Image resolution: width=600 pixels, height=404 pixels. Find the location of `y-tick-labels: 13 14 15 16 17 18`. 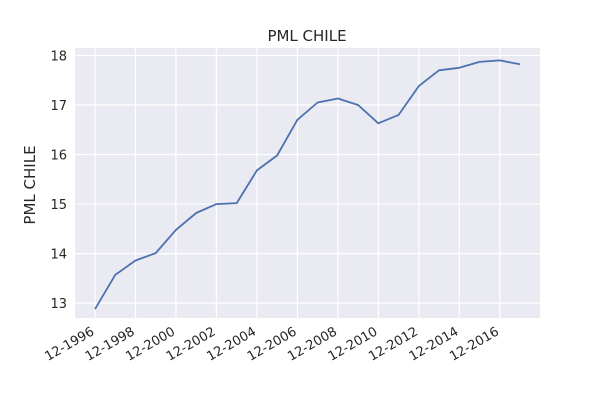

y-tick-labels: 13 14 15 16 17 18 is located at coordinates (58, 180).